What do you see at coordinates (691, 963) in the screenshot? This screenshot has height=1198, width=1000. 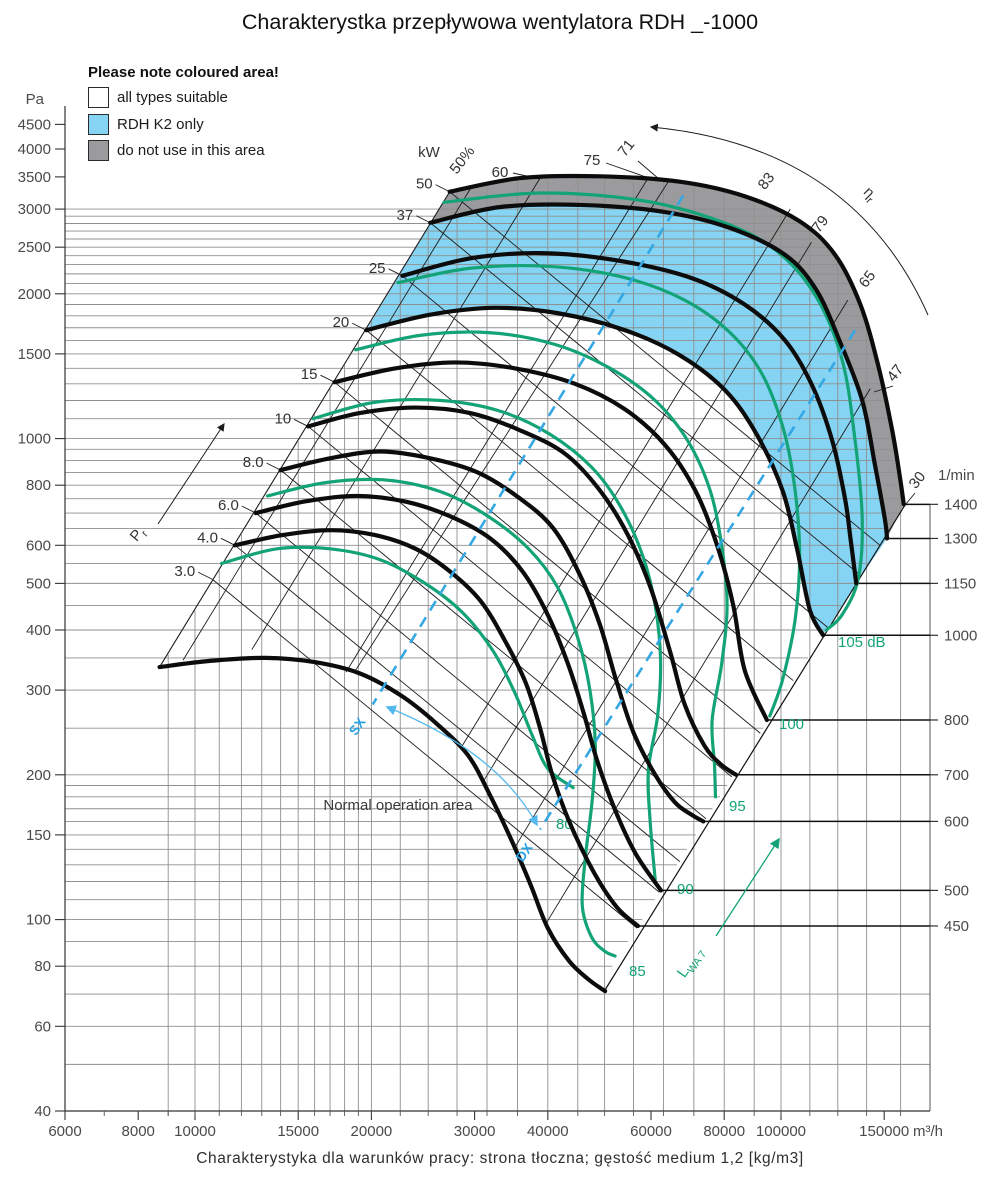 I see `chart-label: LWA 7` at bounding box center [691, 963].